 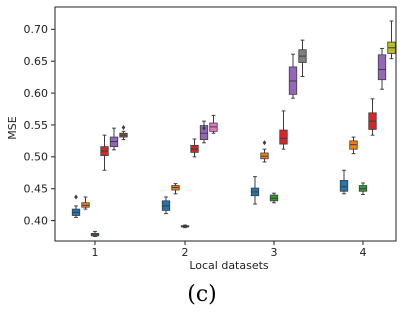 I want to click on figure-caption: (c), so click(x=202, y=294).